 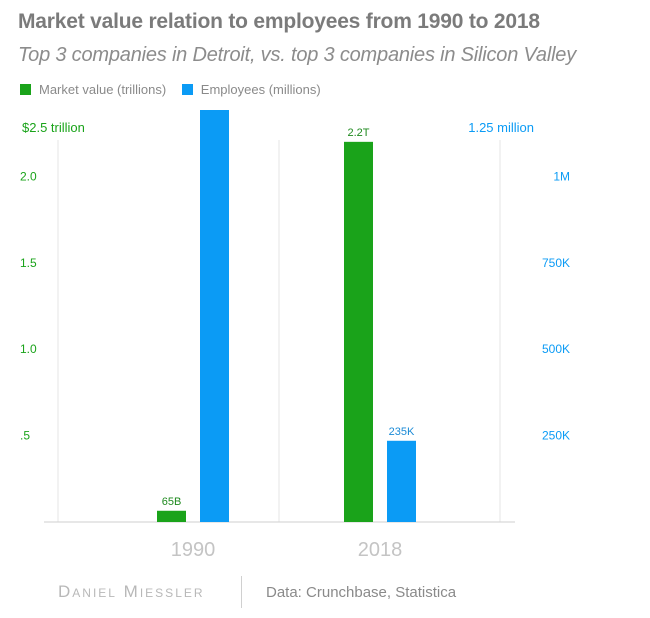 I want to click on data-label-1990-market-value: 65B, so click(x=172, y=502).